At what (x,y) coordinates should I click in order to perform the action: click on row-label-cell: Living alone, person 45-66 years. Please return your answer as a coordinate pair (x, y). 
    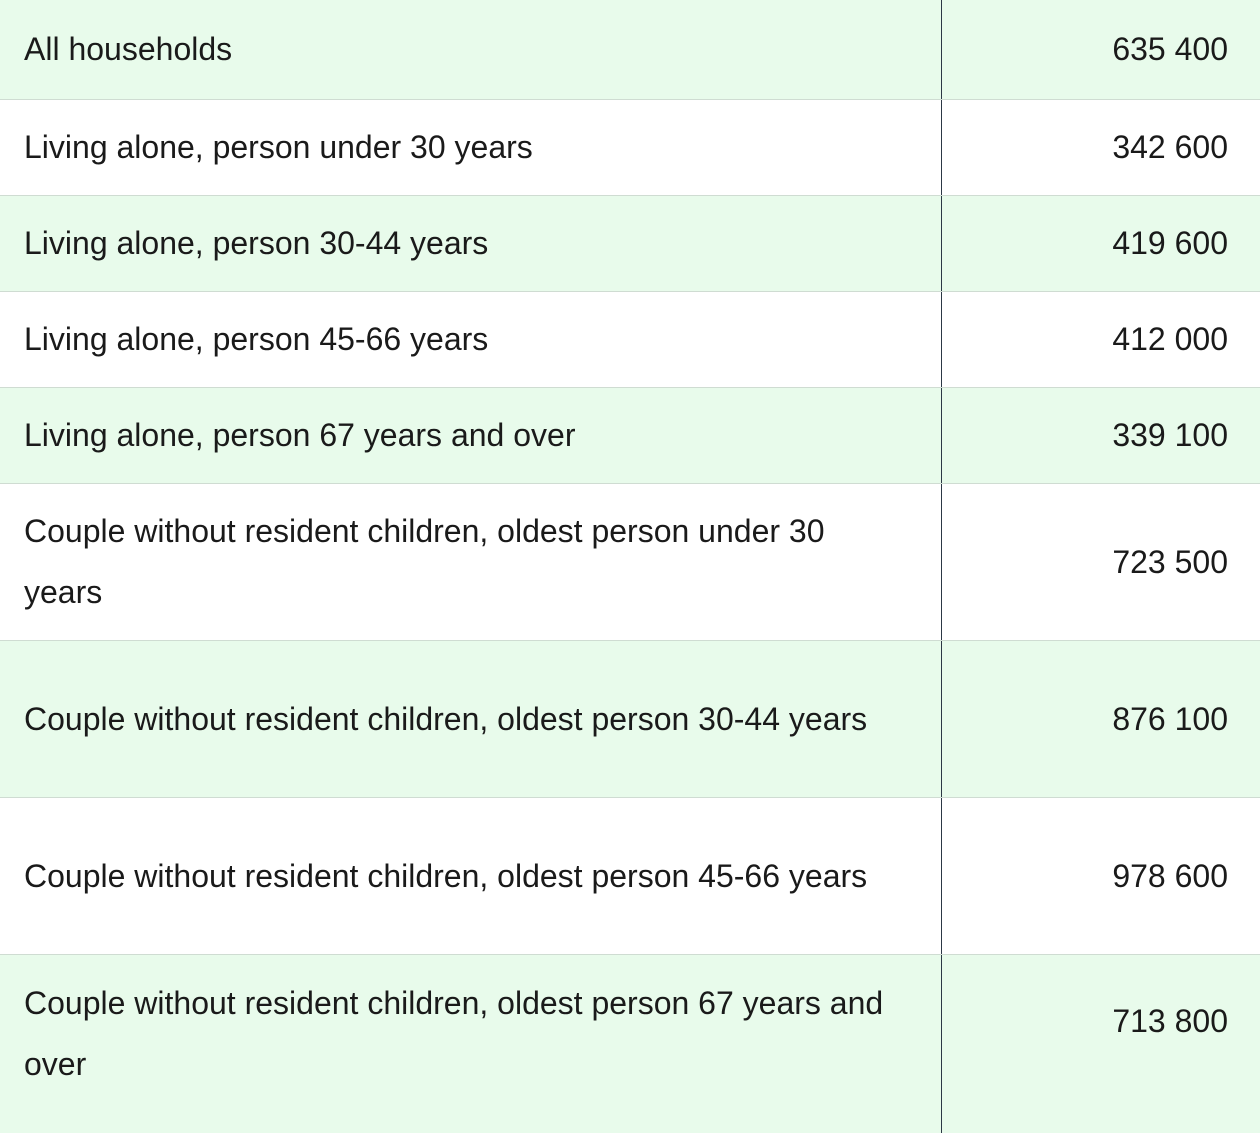
    Looking at the image, I should click on (471, 339).